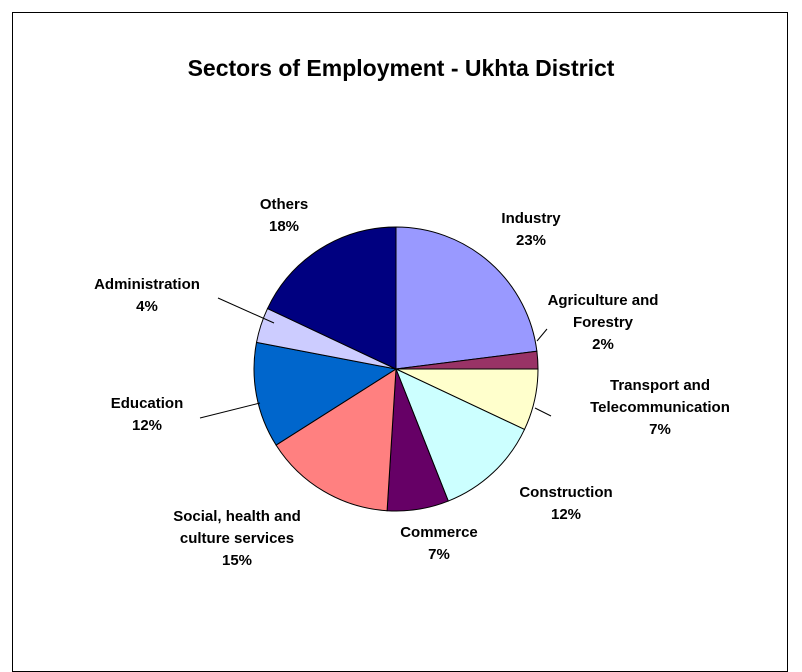 This screenshot has height=672, width=802. I want to click on slice-label-5: Social, health and culture services 15%, so click(237, 538).